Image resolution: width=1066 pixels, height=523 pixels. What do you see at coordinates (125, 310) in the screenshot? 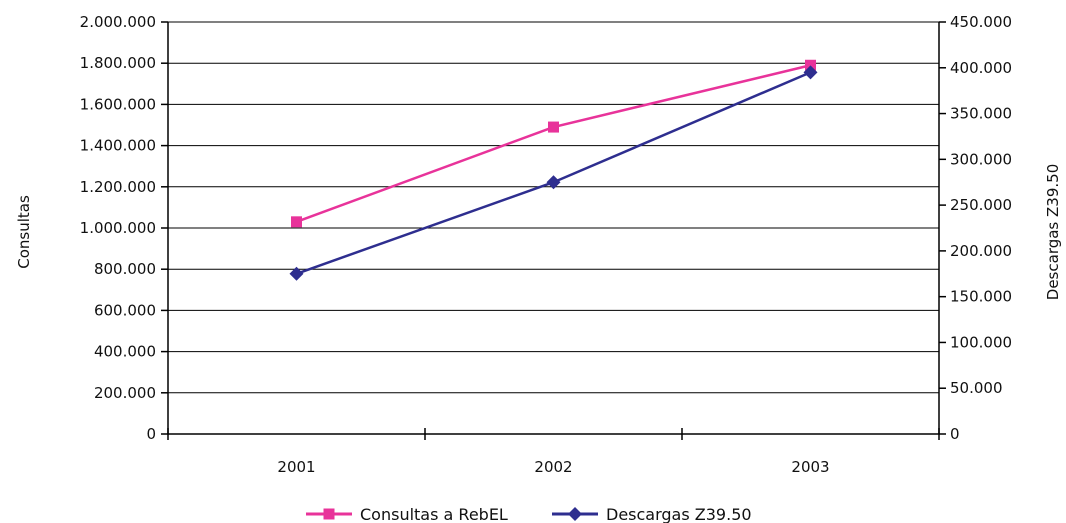
I see `left-tick-label: 600.000` at bounding box center [125, 310].